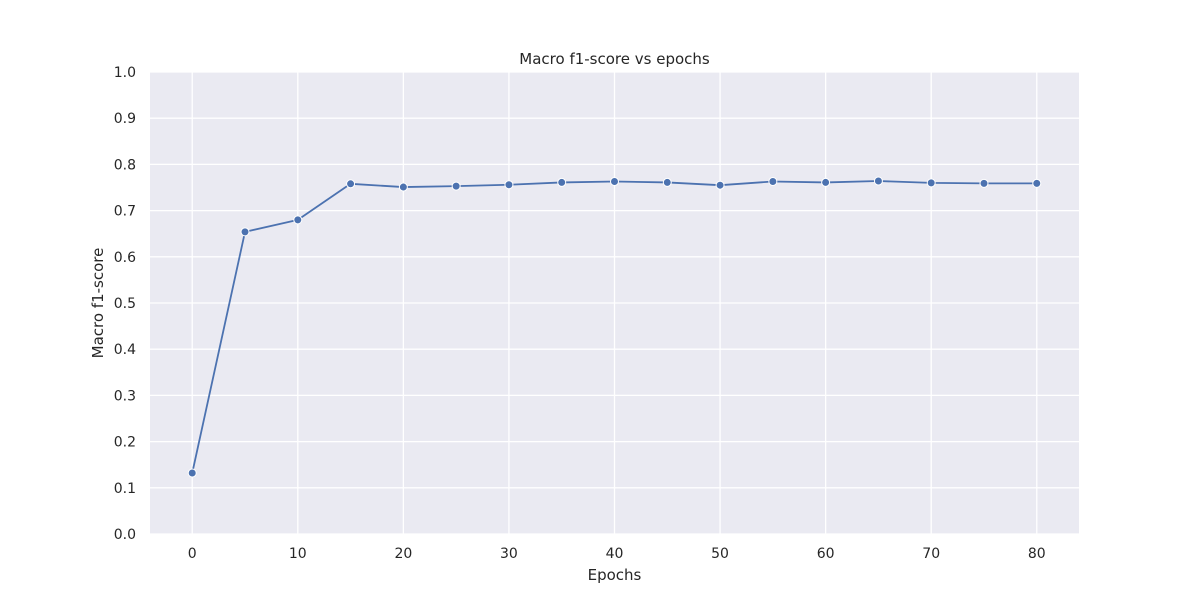 This screenshot has height=600, width=1200. Describe the element at coordinates (125, 350) in the screenshot. I see `y-tick-label: 0.4` at that location.